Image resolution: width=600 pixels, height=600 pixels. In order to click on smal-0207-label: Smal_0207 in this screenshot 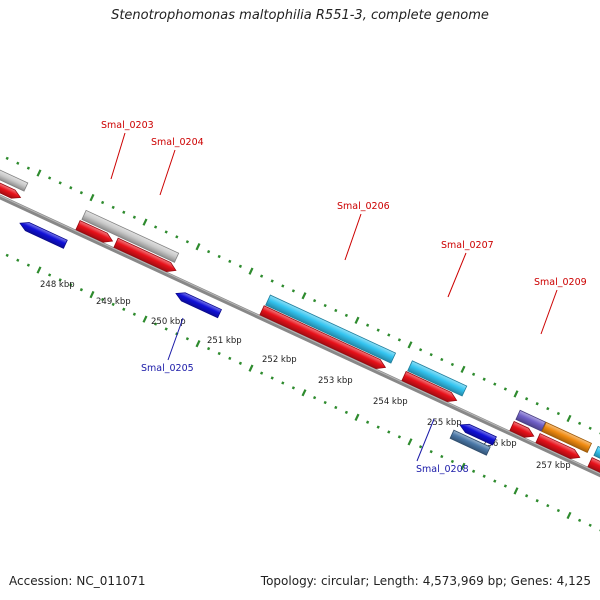, I will do `click(467, 245)`.